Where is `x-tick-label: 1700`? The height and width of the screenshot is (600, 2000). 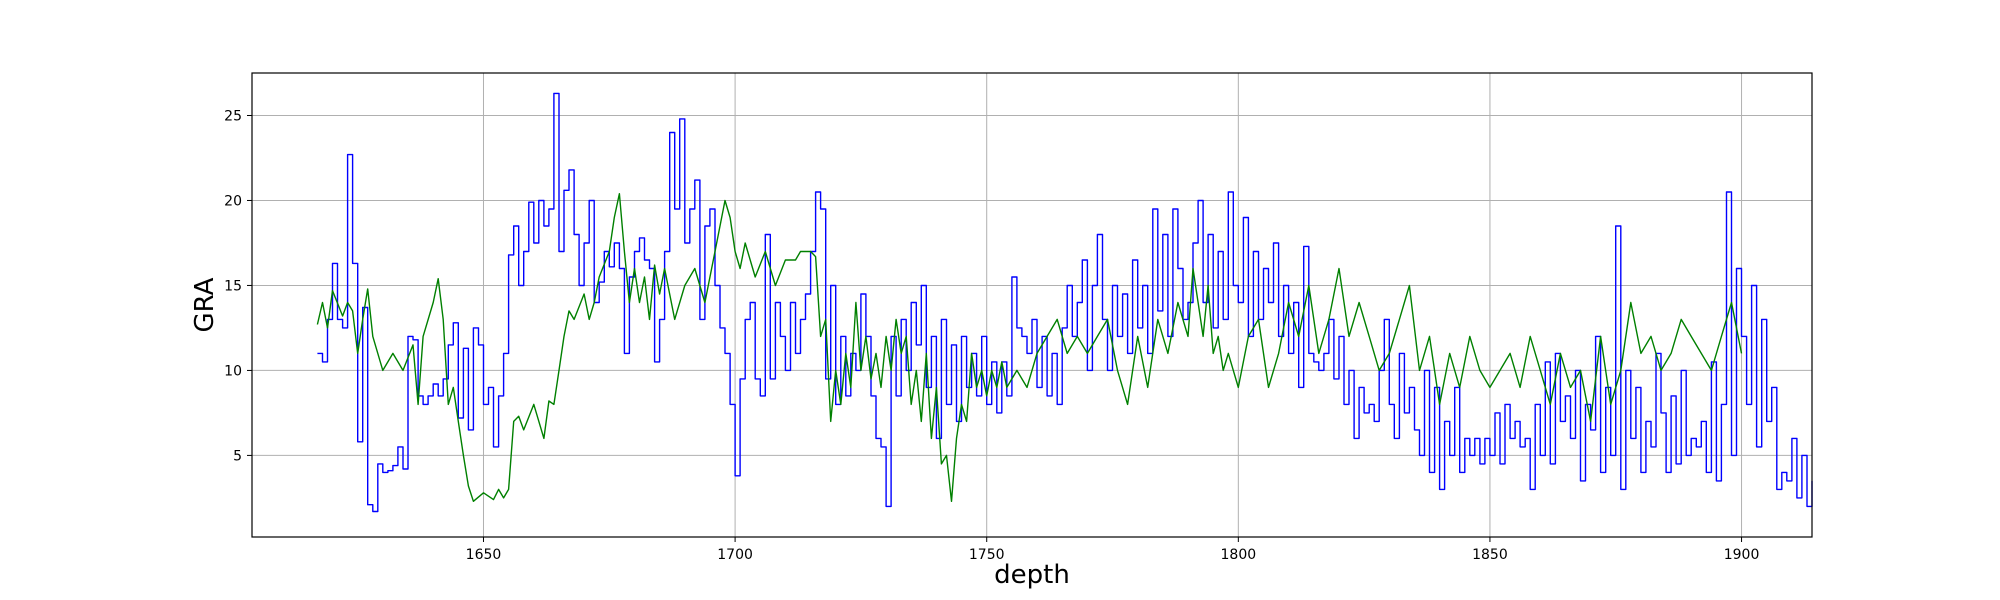
x-tick-label: 1700 is located at coordinates (735, 555).